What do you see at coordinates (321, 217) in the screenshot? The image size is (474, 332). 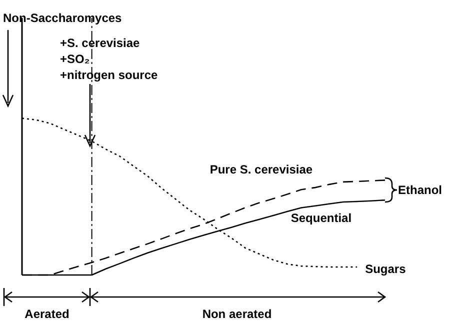 I see `series-label: Sequential` at bounding box center [321, 217].